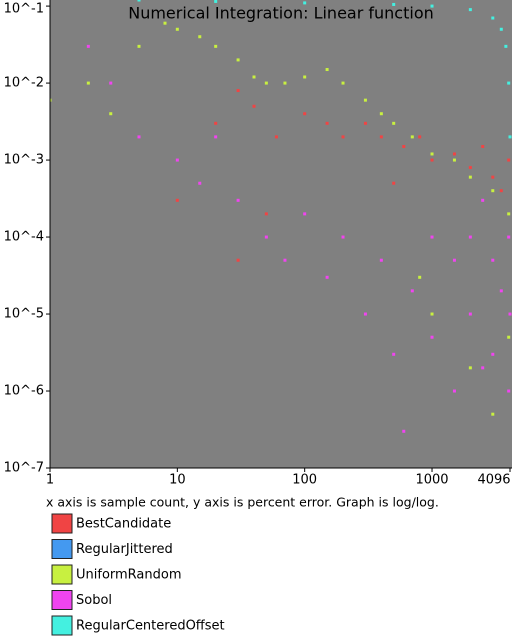 This screenshot has width=512, height=637. Describe the element at coordinates (177, 480) in the screenshot. I see `x-tick-label: 10` at that location.